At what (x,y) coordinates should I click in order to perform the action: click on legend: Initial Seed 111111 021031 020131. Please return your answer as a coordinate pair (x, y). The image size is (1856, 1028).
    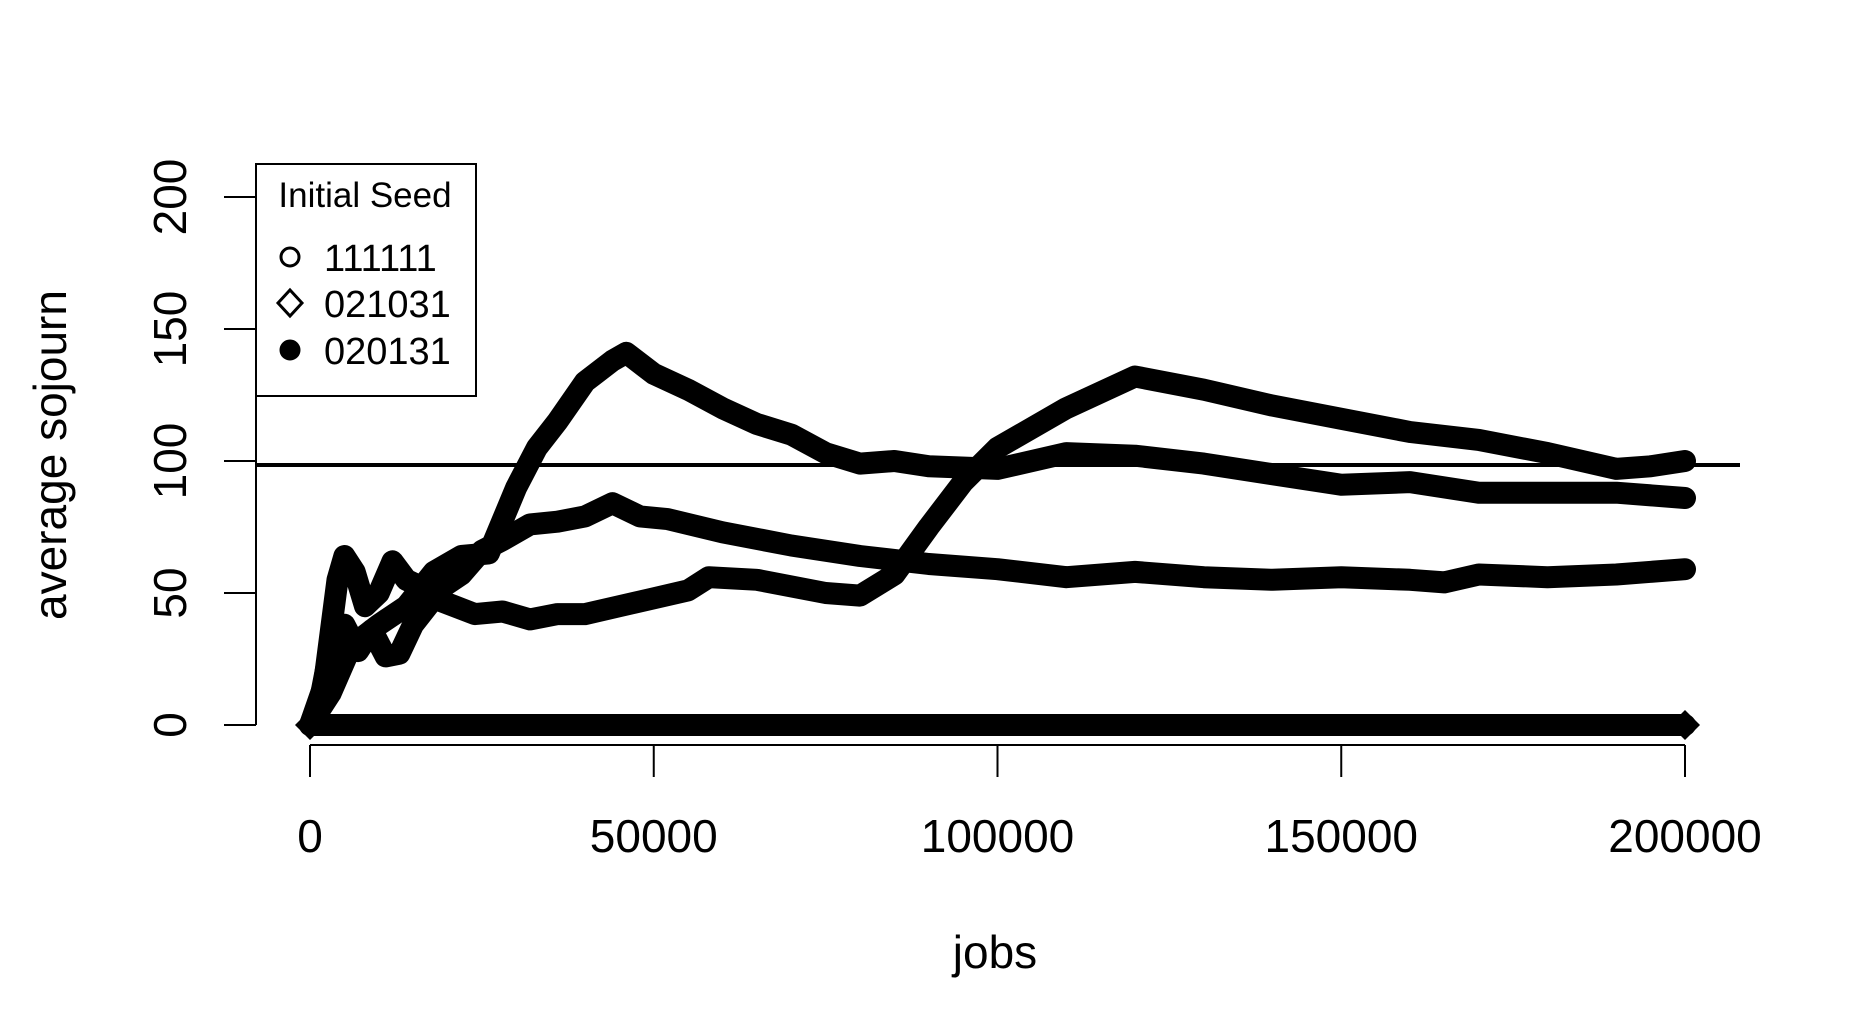
    Looking at the image, I should click on (366, 280).